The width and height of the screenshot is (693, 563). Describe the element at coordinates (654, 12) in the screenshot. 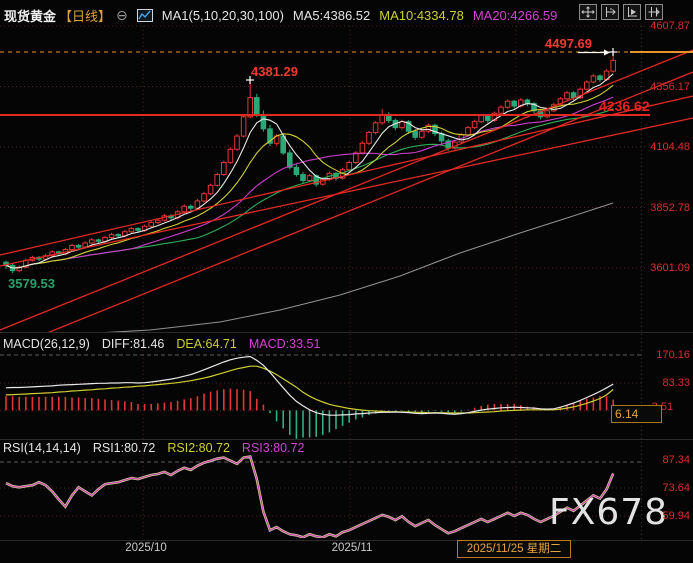

I see `axis-shift-icon` at that location.